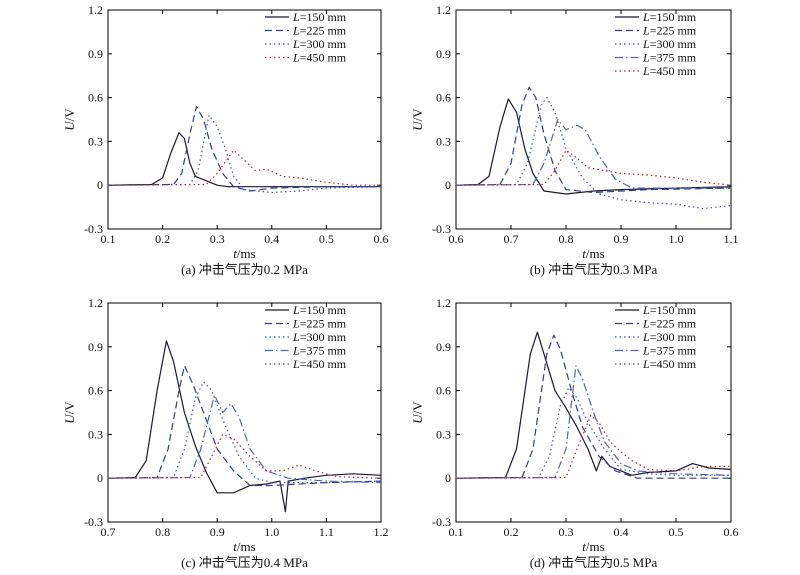 Image resolution: width=800 pixels, height=575 pixels. Describe the element at coordinates (443, 434) in the screenshot. I see `y-tick-label: 0.3` at that location.